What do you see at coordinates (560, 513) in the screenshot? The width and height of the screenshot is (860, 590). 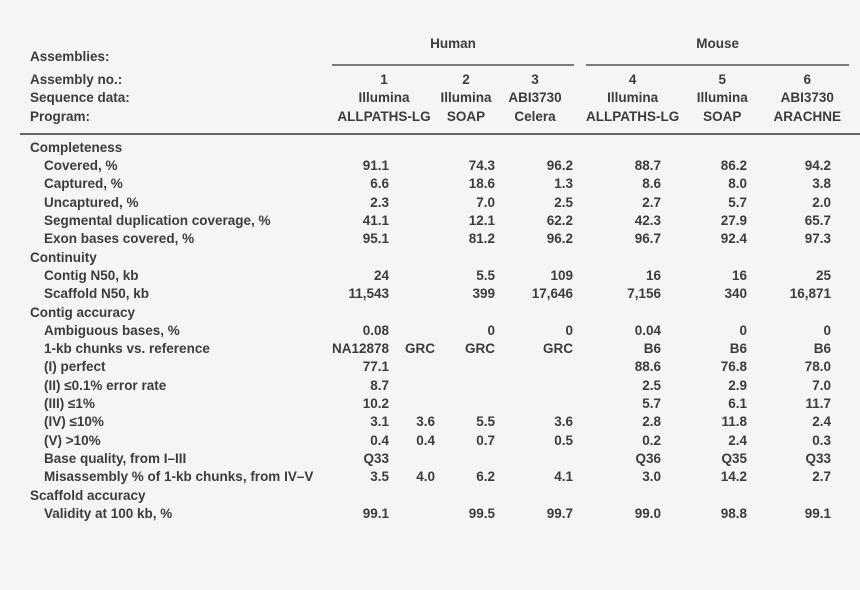 I see `value-cell: 99.7` at bounding box center [560, 513].